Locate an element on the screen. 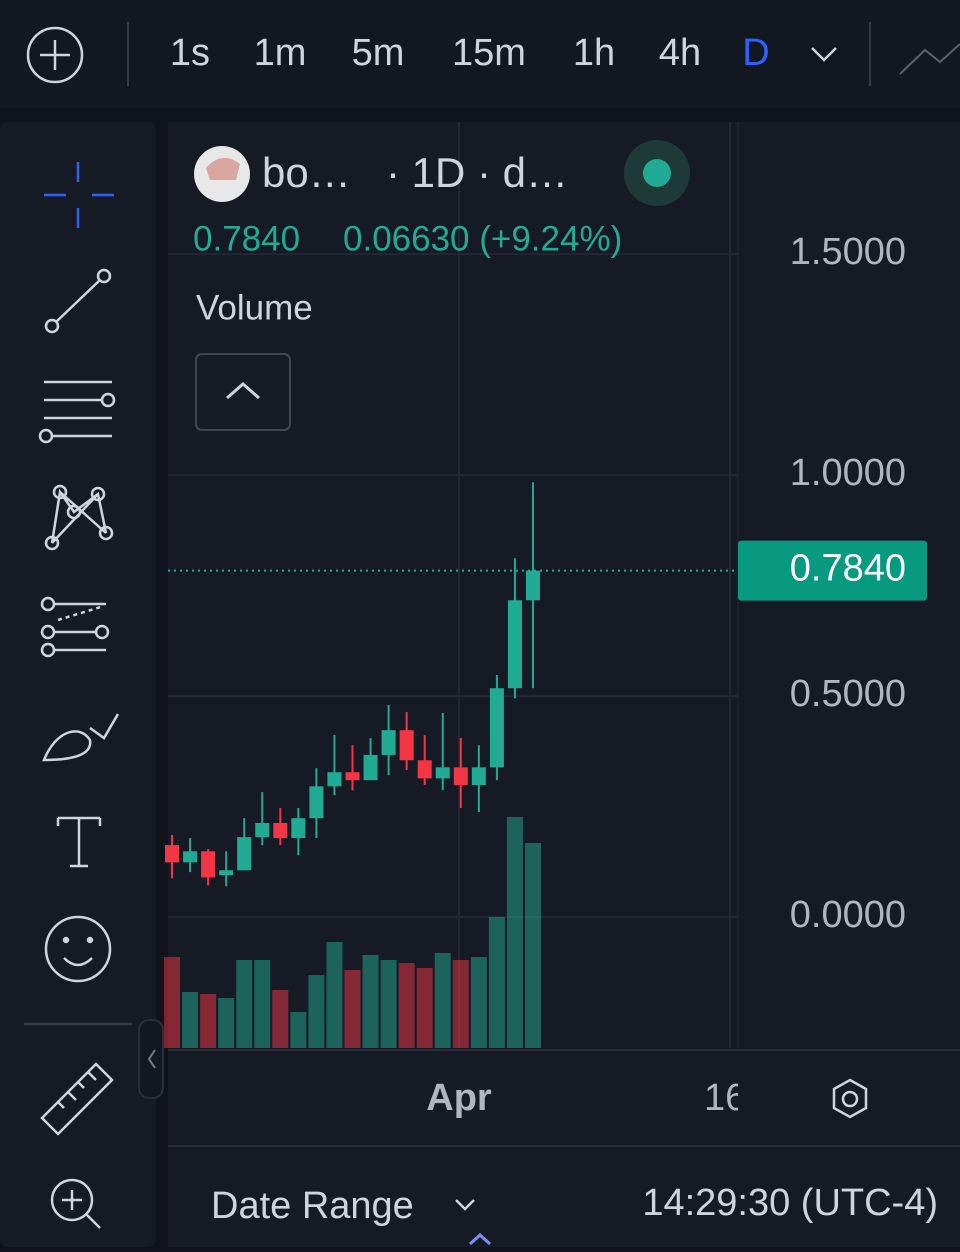  legend-change: 0.06630 (+9.24%) is located at coordinates (482, 238).